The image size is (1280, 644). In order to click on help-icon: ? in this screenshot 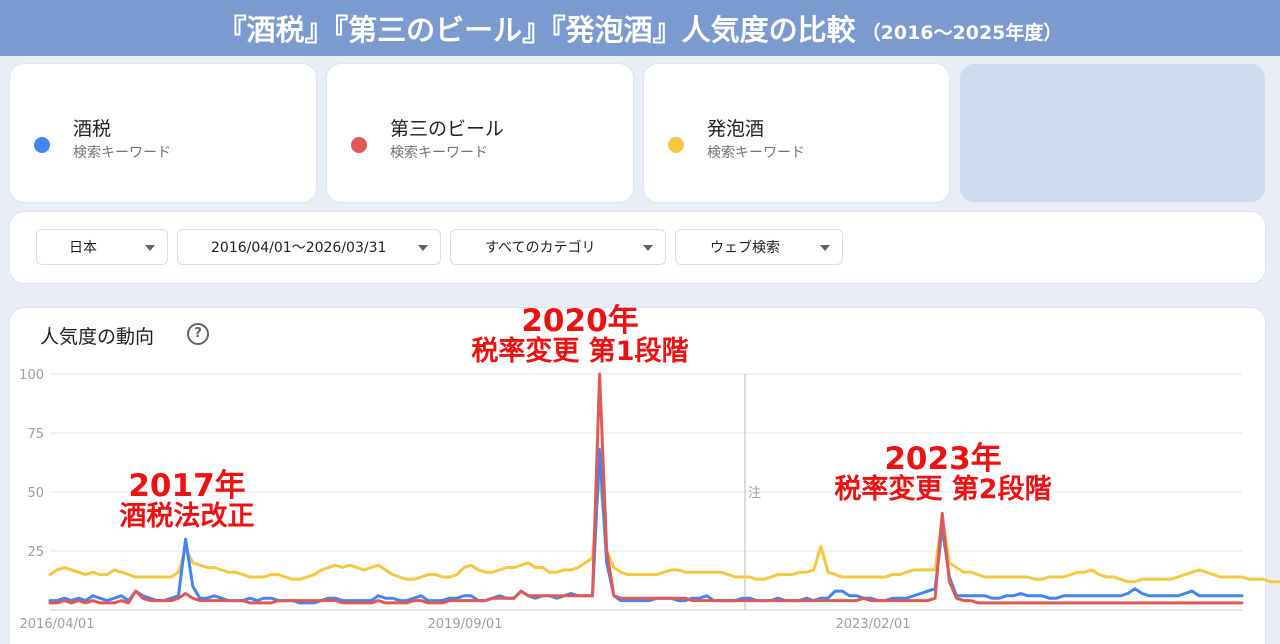, I will do `click(198, 334)`.